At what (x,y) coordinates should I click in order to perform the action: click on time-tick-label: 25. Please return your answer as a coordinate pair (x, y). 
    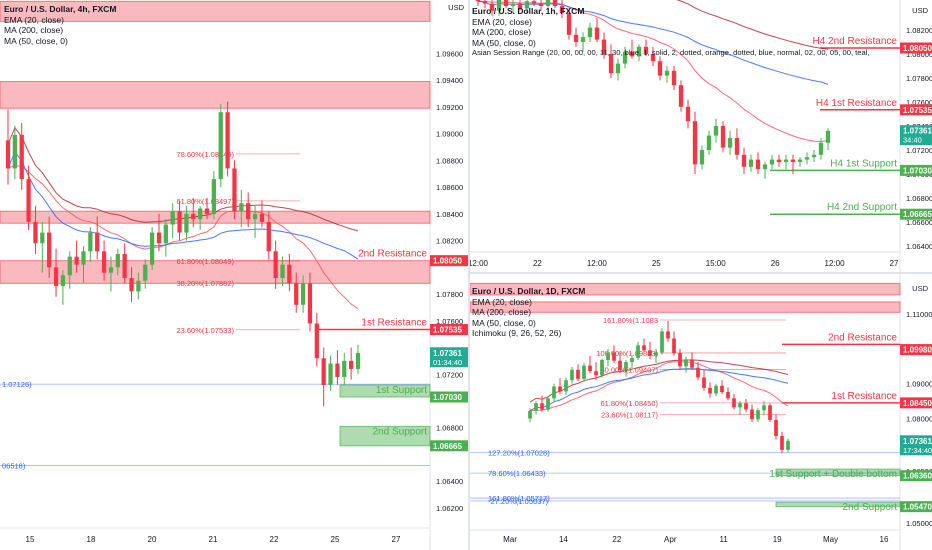
    Looking at the image, I should click on (656, 263).